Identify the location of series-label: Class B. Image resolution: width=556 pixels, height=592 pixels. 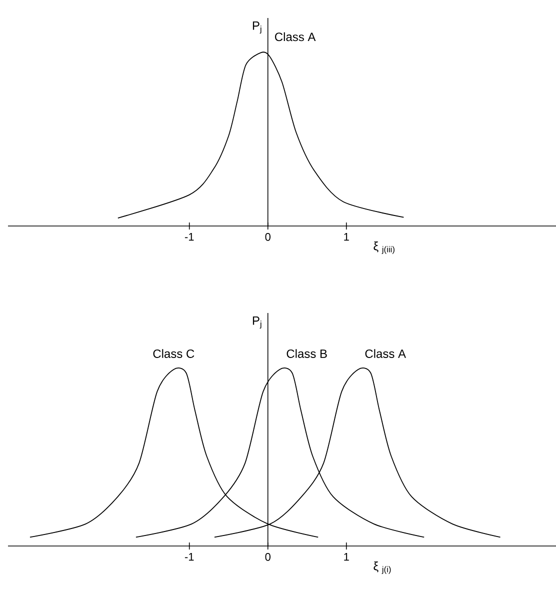
(306, 353).